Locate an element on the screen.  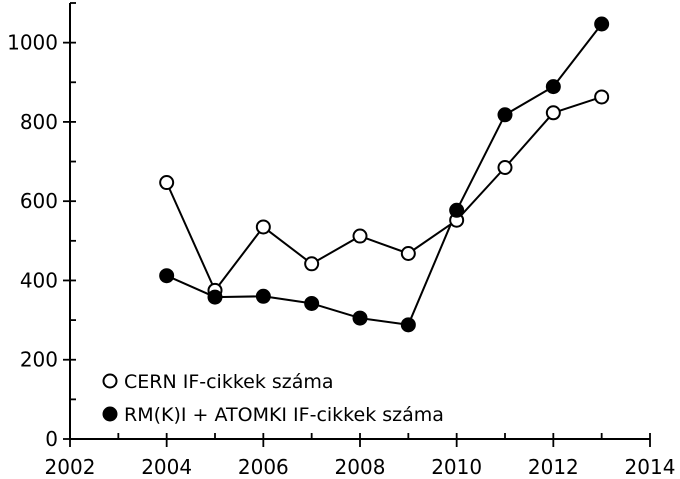
x-tick-label: 2004 is located at coordinates (166, 467).